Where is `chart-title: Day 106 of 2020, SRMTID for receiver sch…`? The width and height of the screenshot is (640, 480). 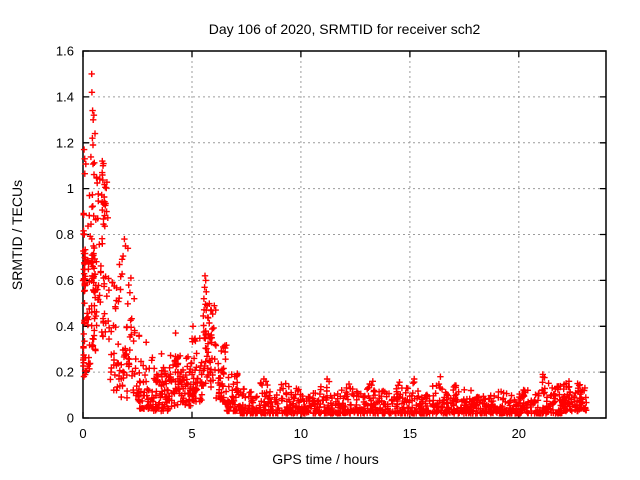
chart-title: Day 106 of 2020, SRMTID for receiver sch… is located at coordinates (344, 29).